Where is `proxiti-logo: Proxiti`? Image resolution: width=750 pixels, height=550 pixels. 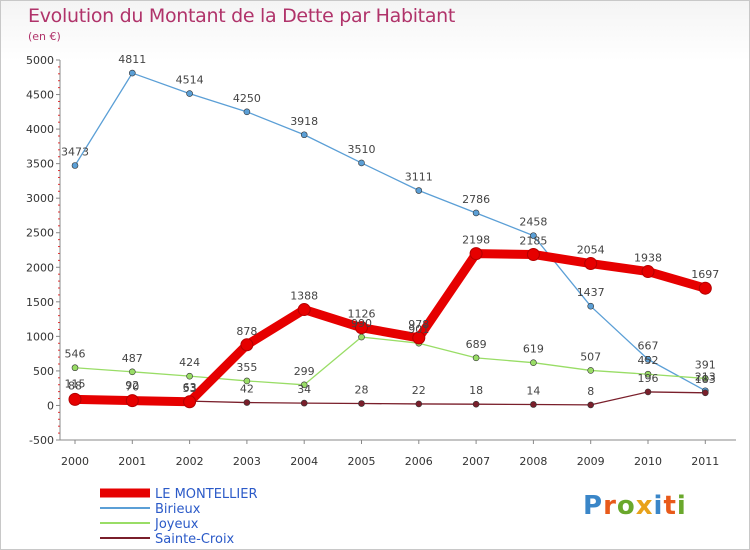 proxiti-logo: Proxiti is located at coordinates (635, 506).